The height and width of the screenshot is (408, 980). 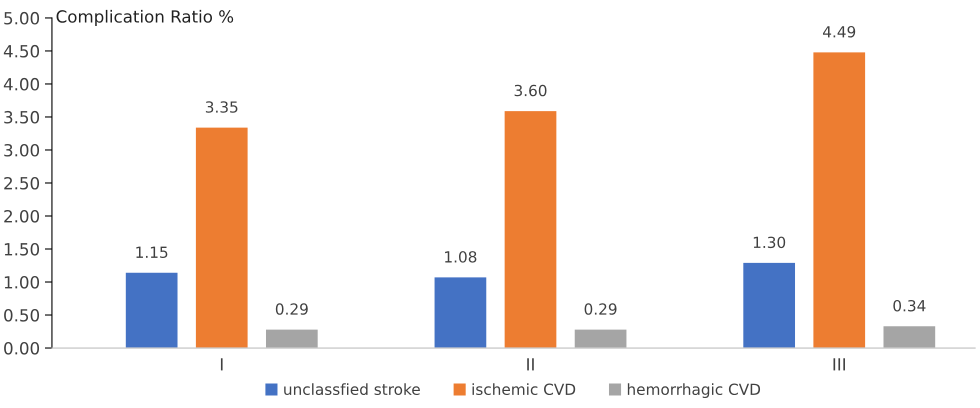 What do you see at coordinates (22, 249) in the screenshot?
I see `y-tick-label: 1.50` at bounding box center [22, 249].